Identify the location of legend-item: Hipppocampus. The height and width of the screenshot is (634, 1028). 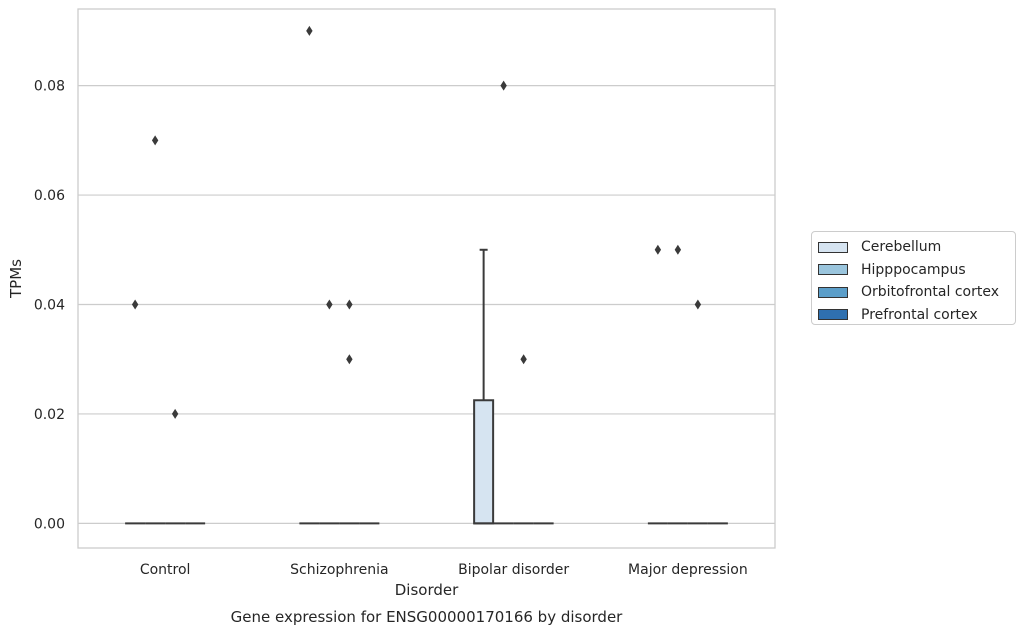
(916, 270).